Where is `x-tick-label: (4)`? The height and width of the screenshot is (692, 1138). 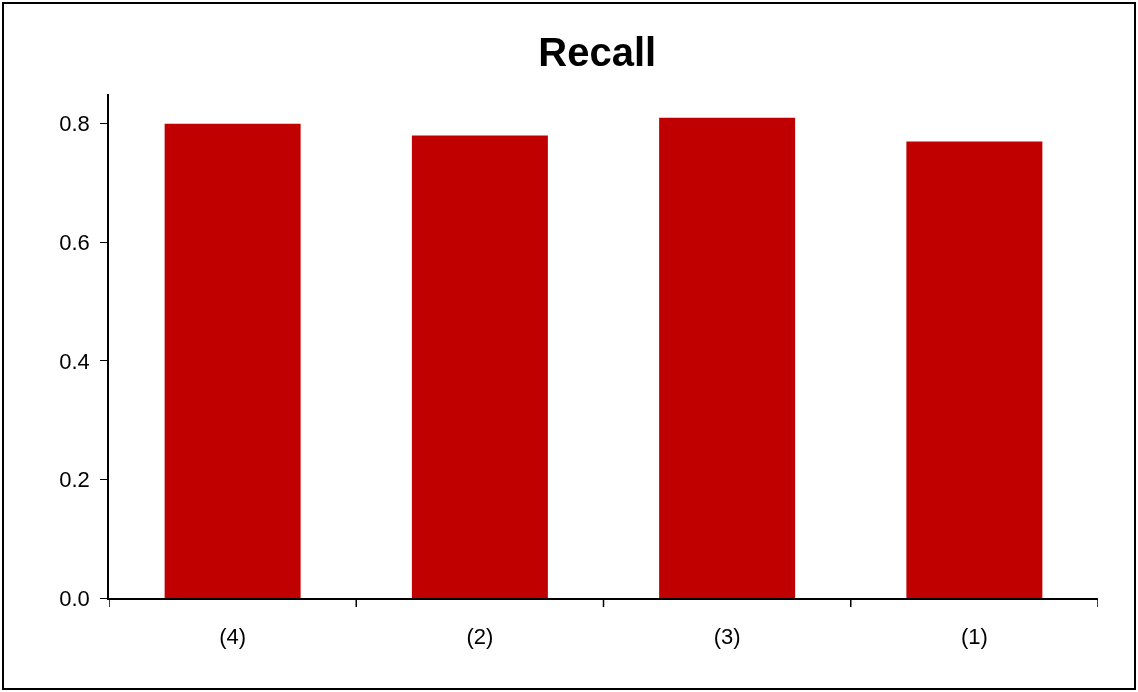 x-tick-label: (4) is located at coordinates (233, 637).